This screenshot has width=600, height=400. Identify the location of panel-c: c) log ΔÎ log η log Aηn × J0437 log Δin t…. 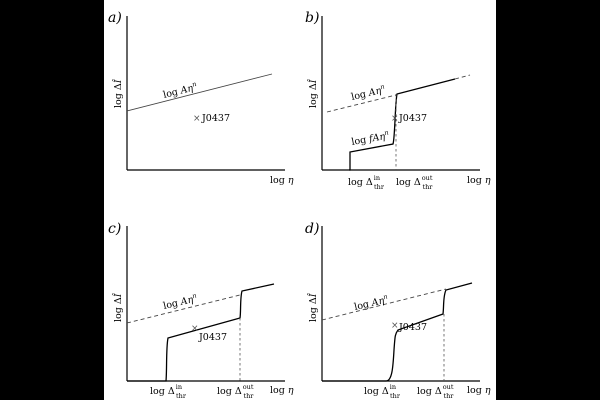
(201, 310).